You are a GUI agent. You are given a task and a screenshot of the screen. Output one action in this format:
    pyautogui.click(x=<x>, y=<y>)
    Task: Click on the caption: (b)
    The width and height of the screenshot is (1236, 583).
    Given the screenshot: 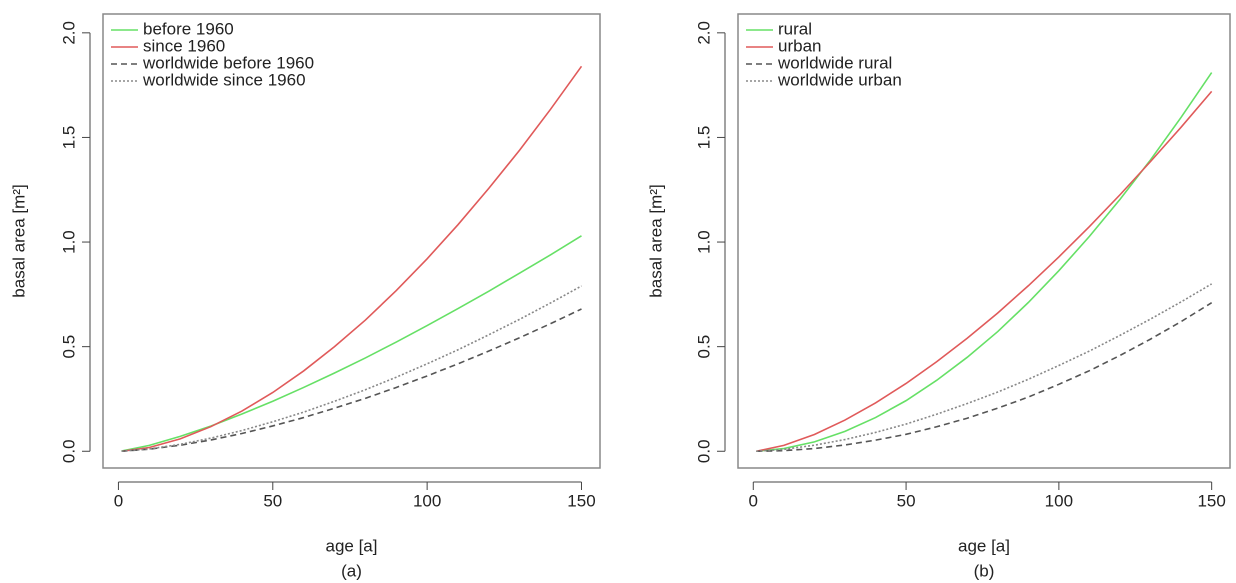 What is the action you would take?
    pyautogui.click(x=984, y=570)
    